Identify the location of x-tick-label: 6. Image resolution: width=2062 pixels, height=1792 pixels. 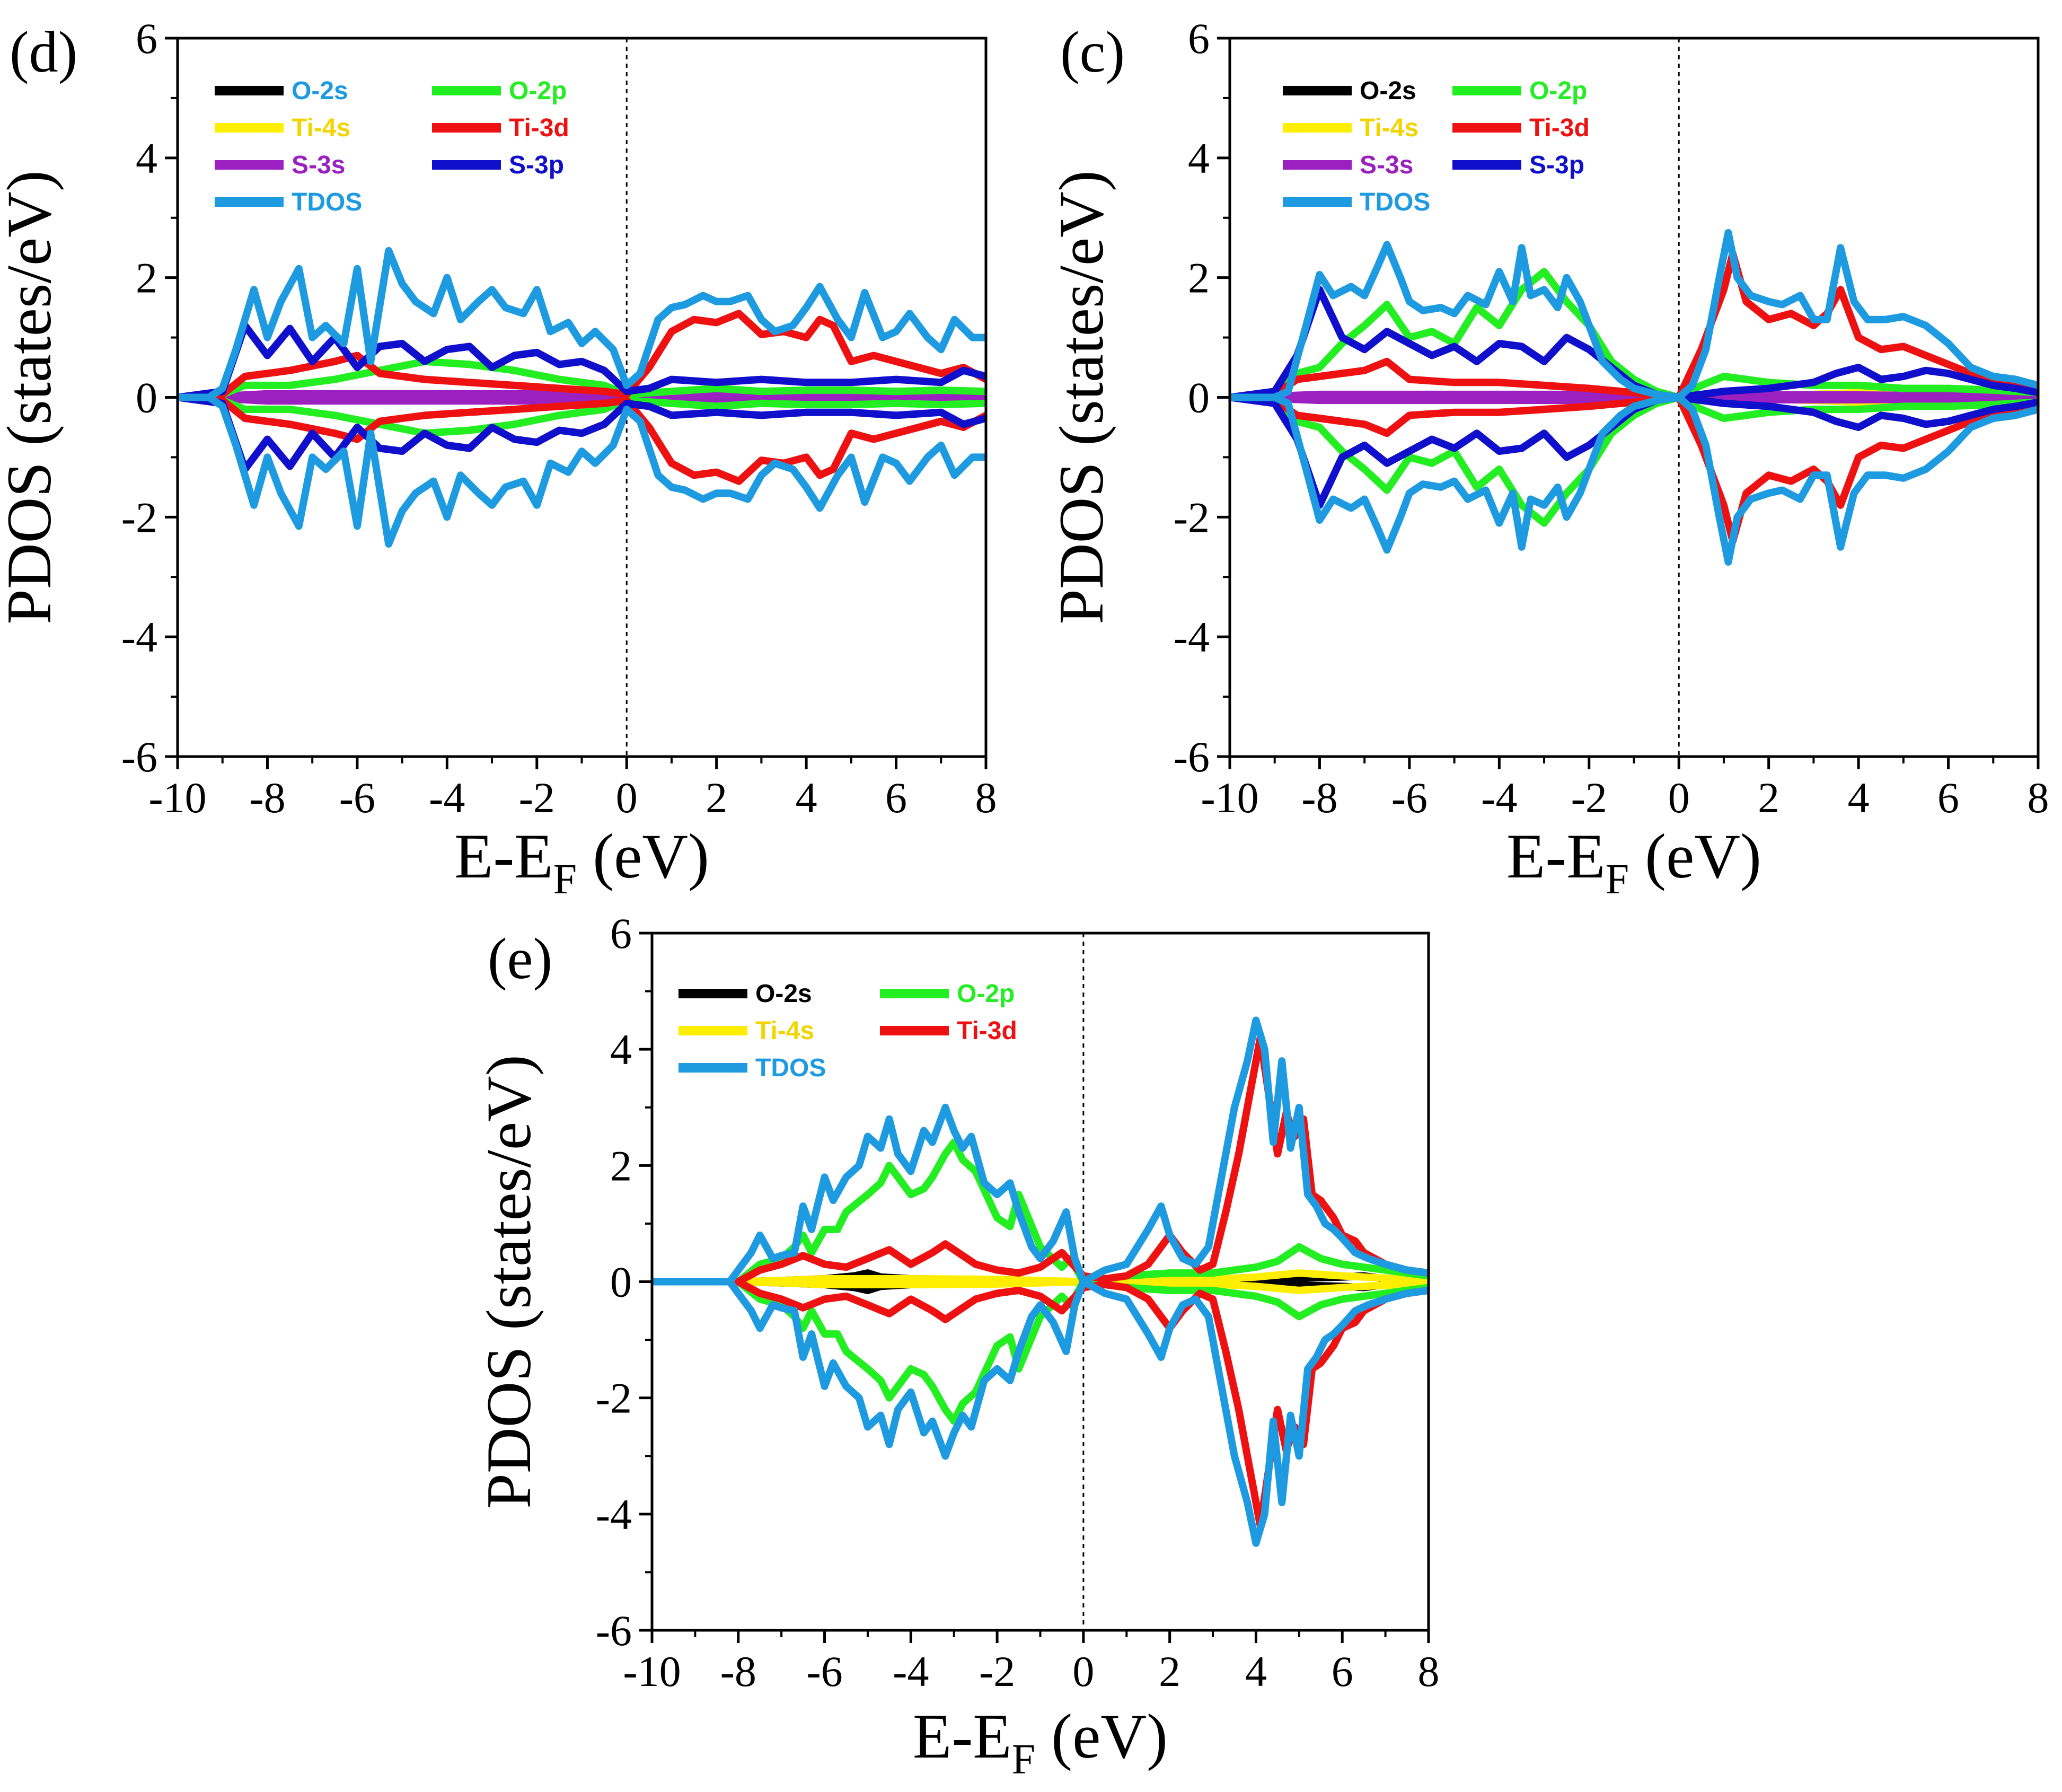
(896, 798).